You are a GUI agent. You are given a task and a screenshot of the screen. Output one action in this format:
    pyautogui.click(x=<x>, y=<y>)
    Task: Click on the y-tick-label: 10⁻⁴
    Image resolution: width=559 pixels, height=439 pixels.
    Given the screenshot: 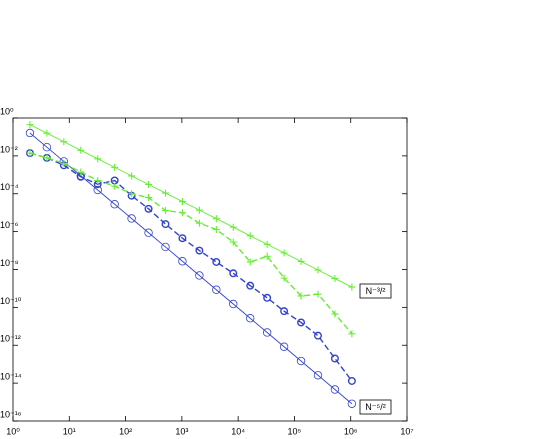 What is the action you would take?
    pyautogui.click(x=9, y=187)
    